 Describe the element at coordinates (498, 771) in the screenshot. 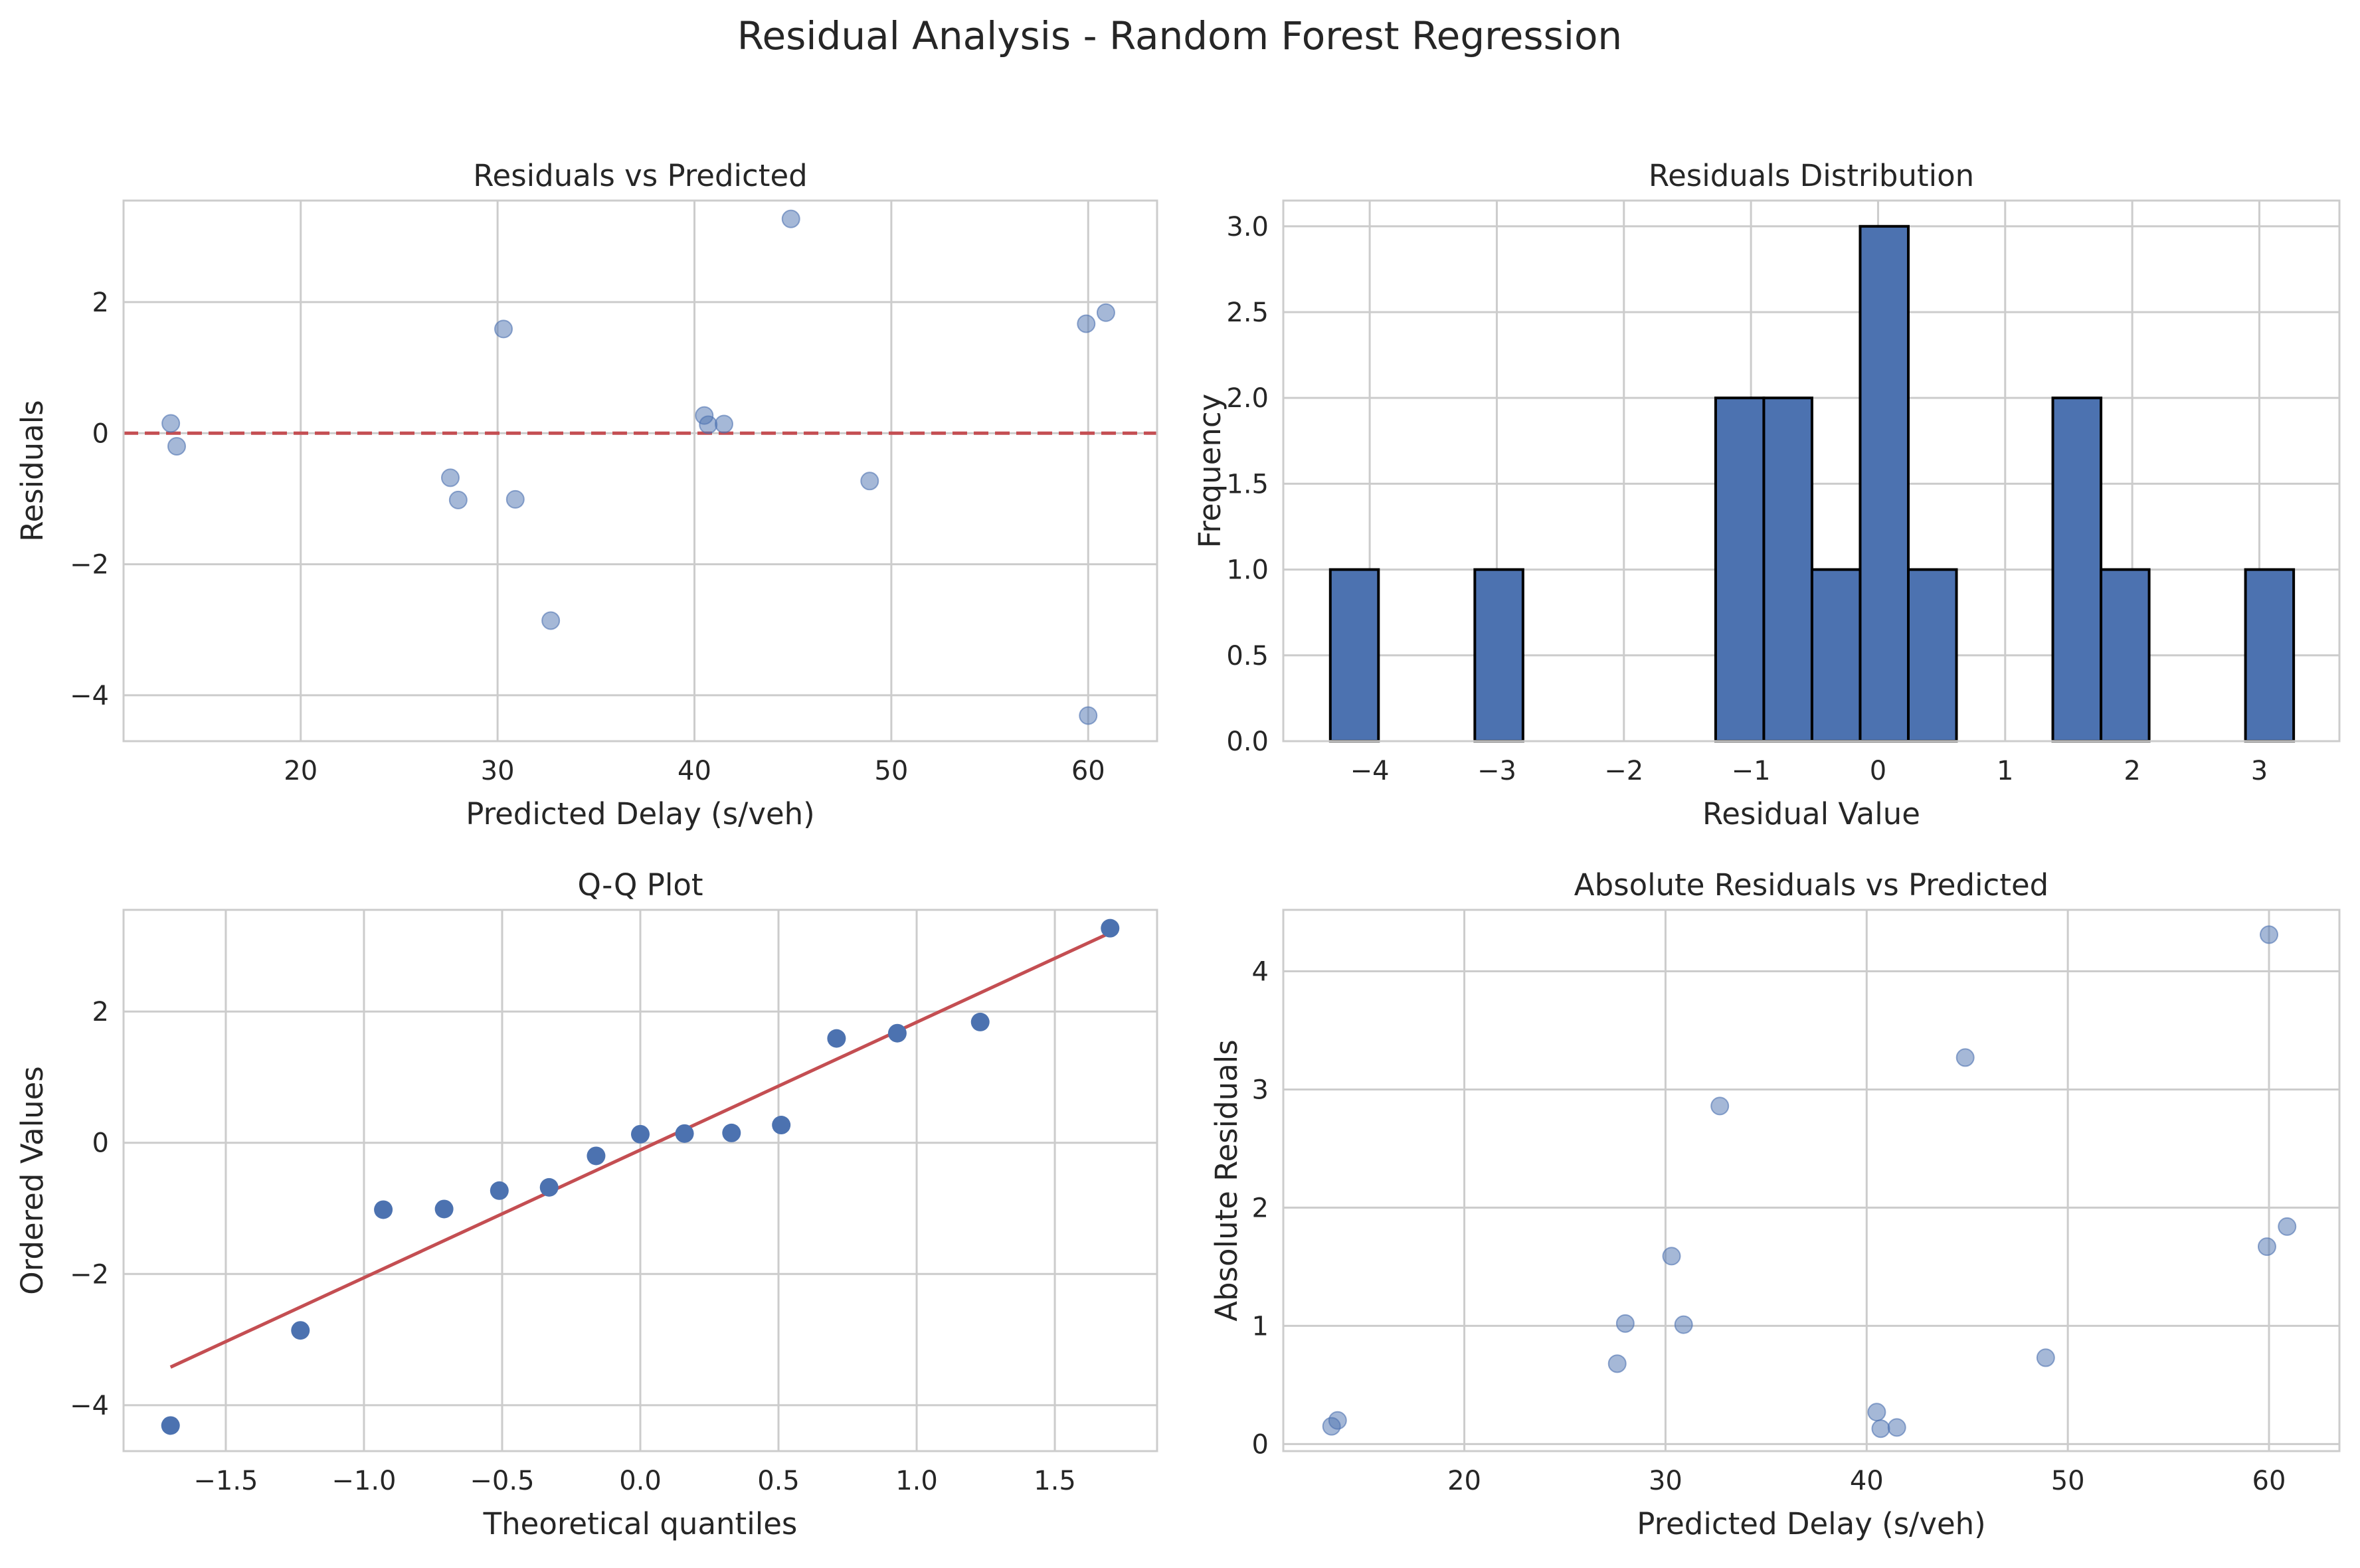

I see `x-tick-label: 30` at that location.